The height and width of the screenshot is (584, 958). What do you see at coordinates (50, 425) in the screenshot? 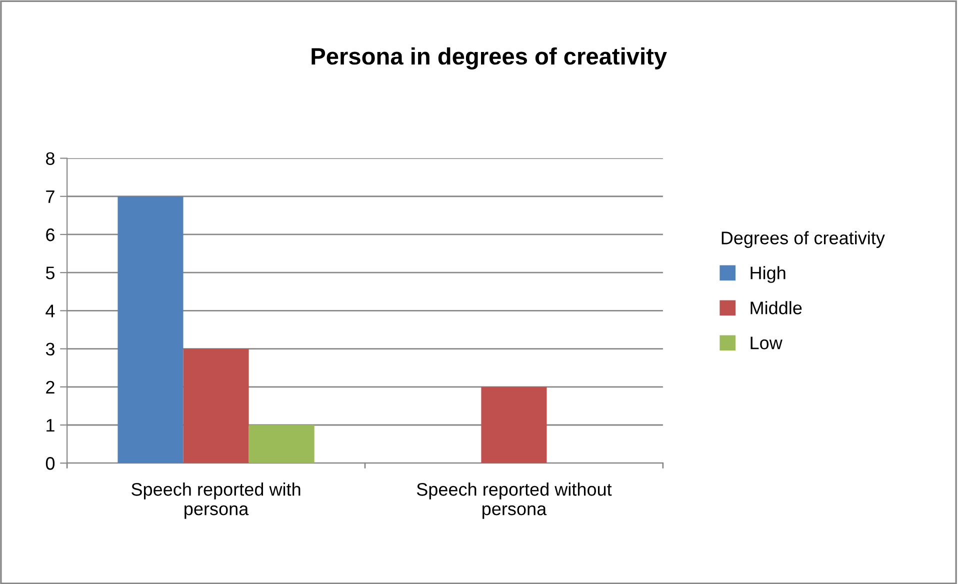
I see `y-tick-label: 1` at bounding box center [50, 425].